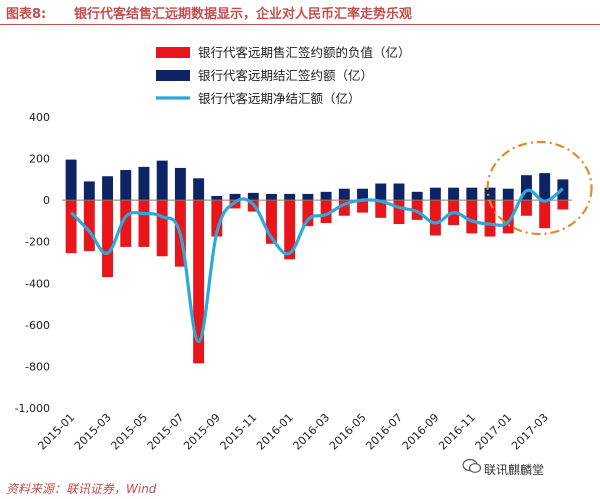 This screenshot has height=499, width=600. I want to click on y-tick-label: -200, so click(37, 242).